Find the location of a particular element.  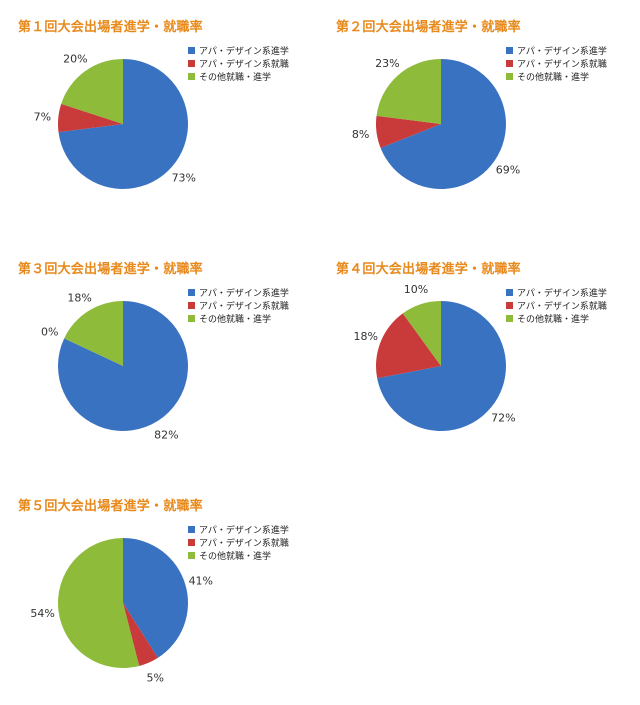

chart-title: 第４回大会出場者進学・就職率 is located at coordinates (428, 269).